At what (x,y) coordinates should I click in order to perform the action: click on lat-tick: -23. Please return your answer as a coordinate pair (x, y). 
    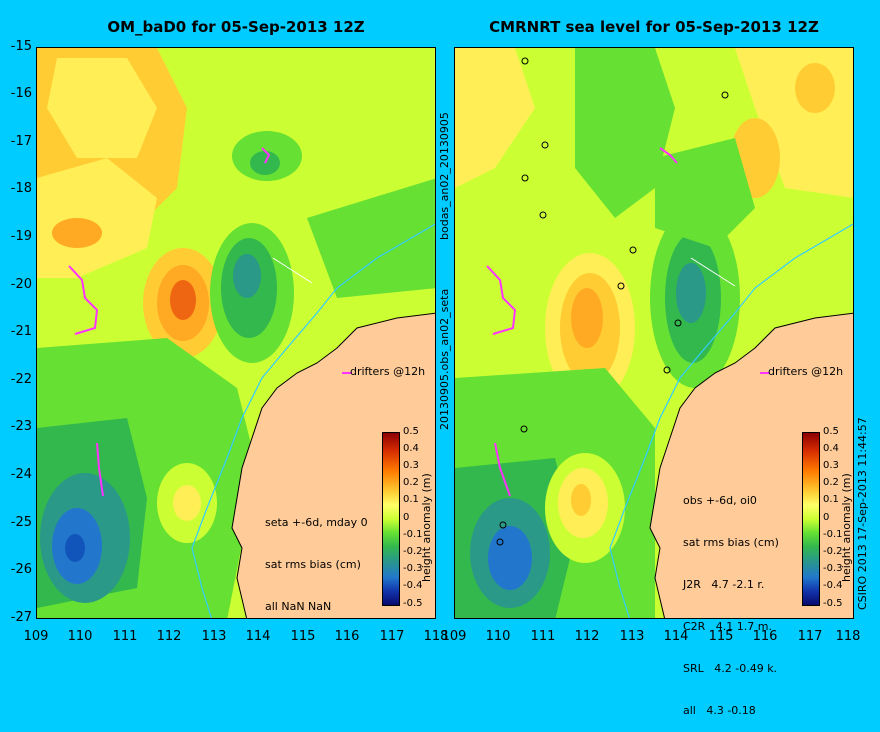
    Looking at the image, I should click on (21, 426).